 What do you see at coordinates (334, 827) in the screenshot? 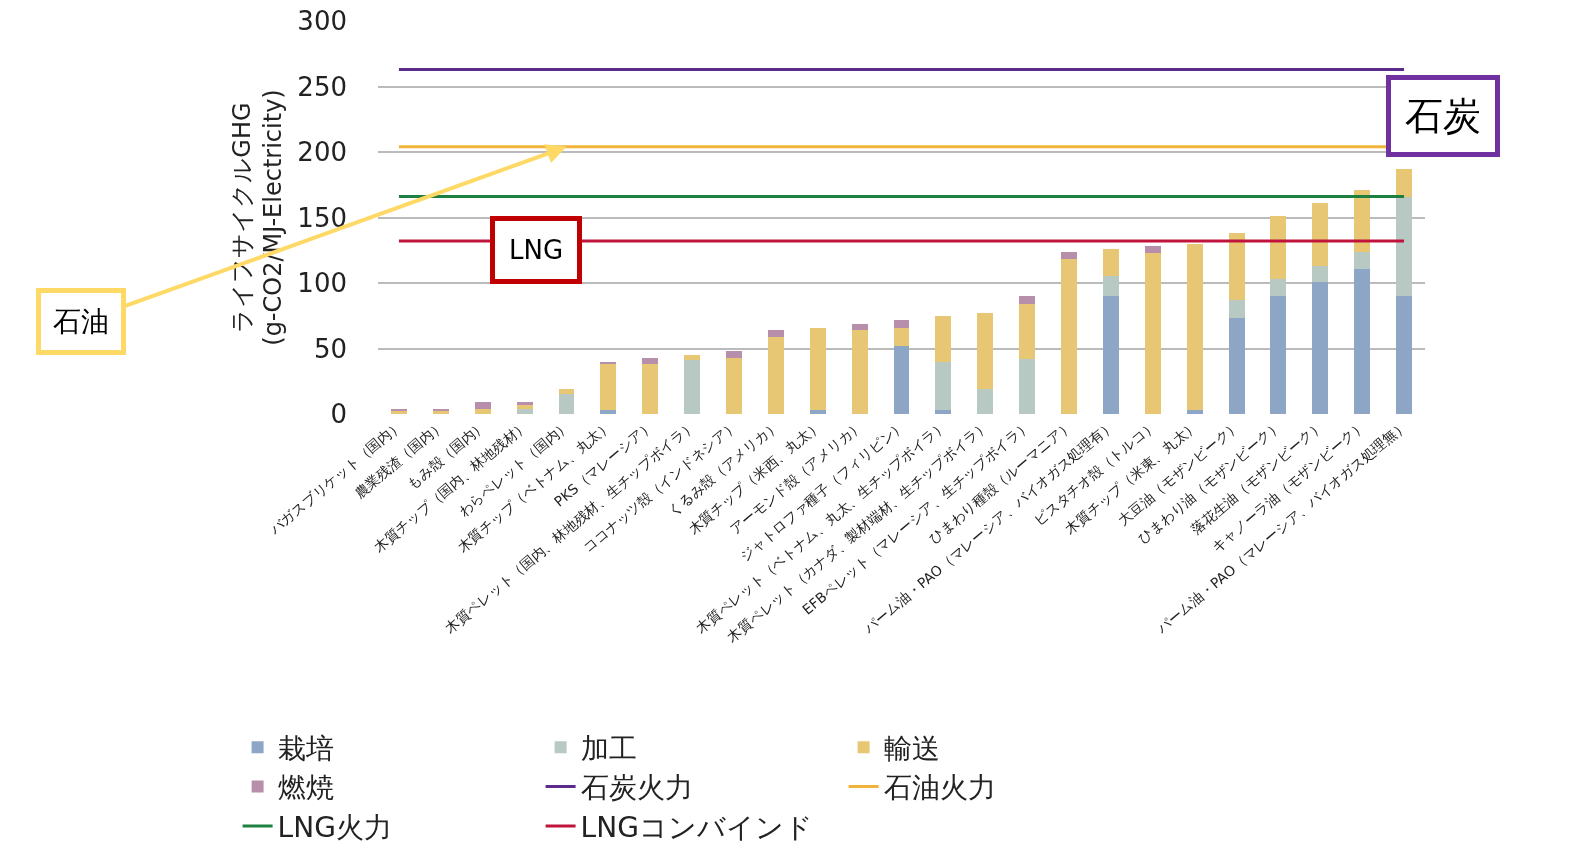
I see `legend-label: LNG火力` at bounding box center [334, 827].